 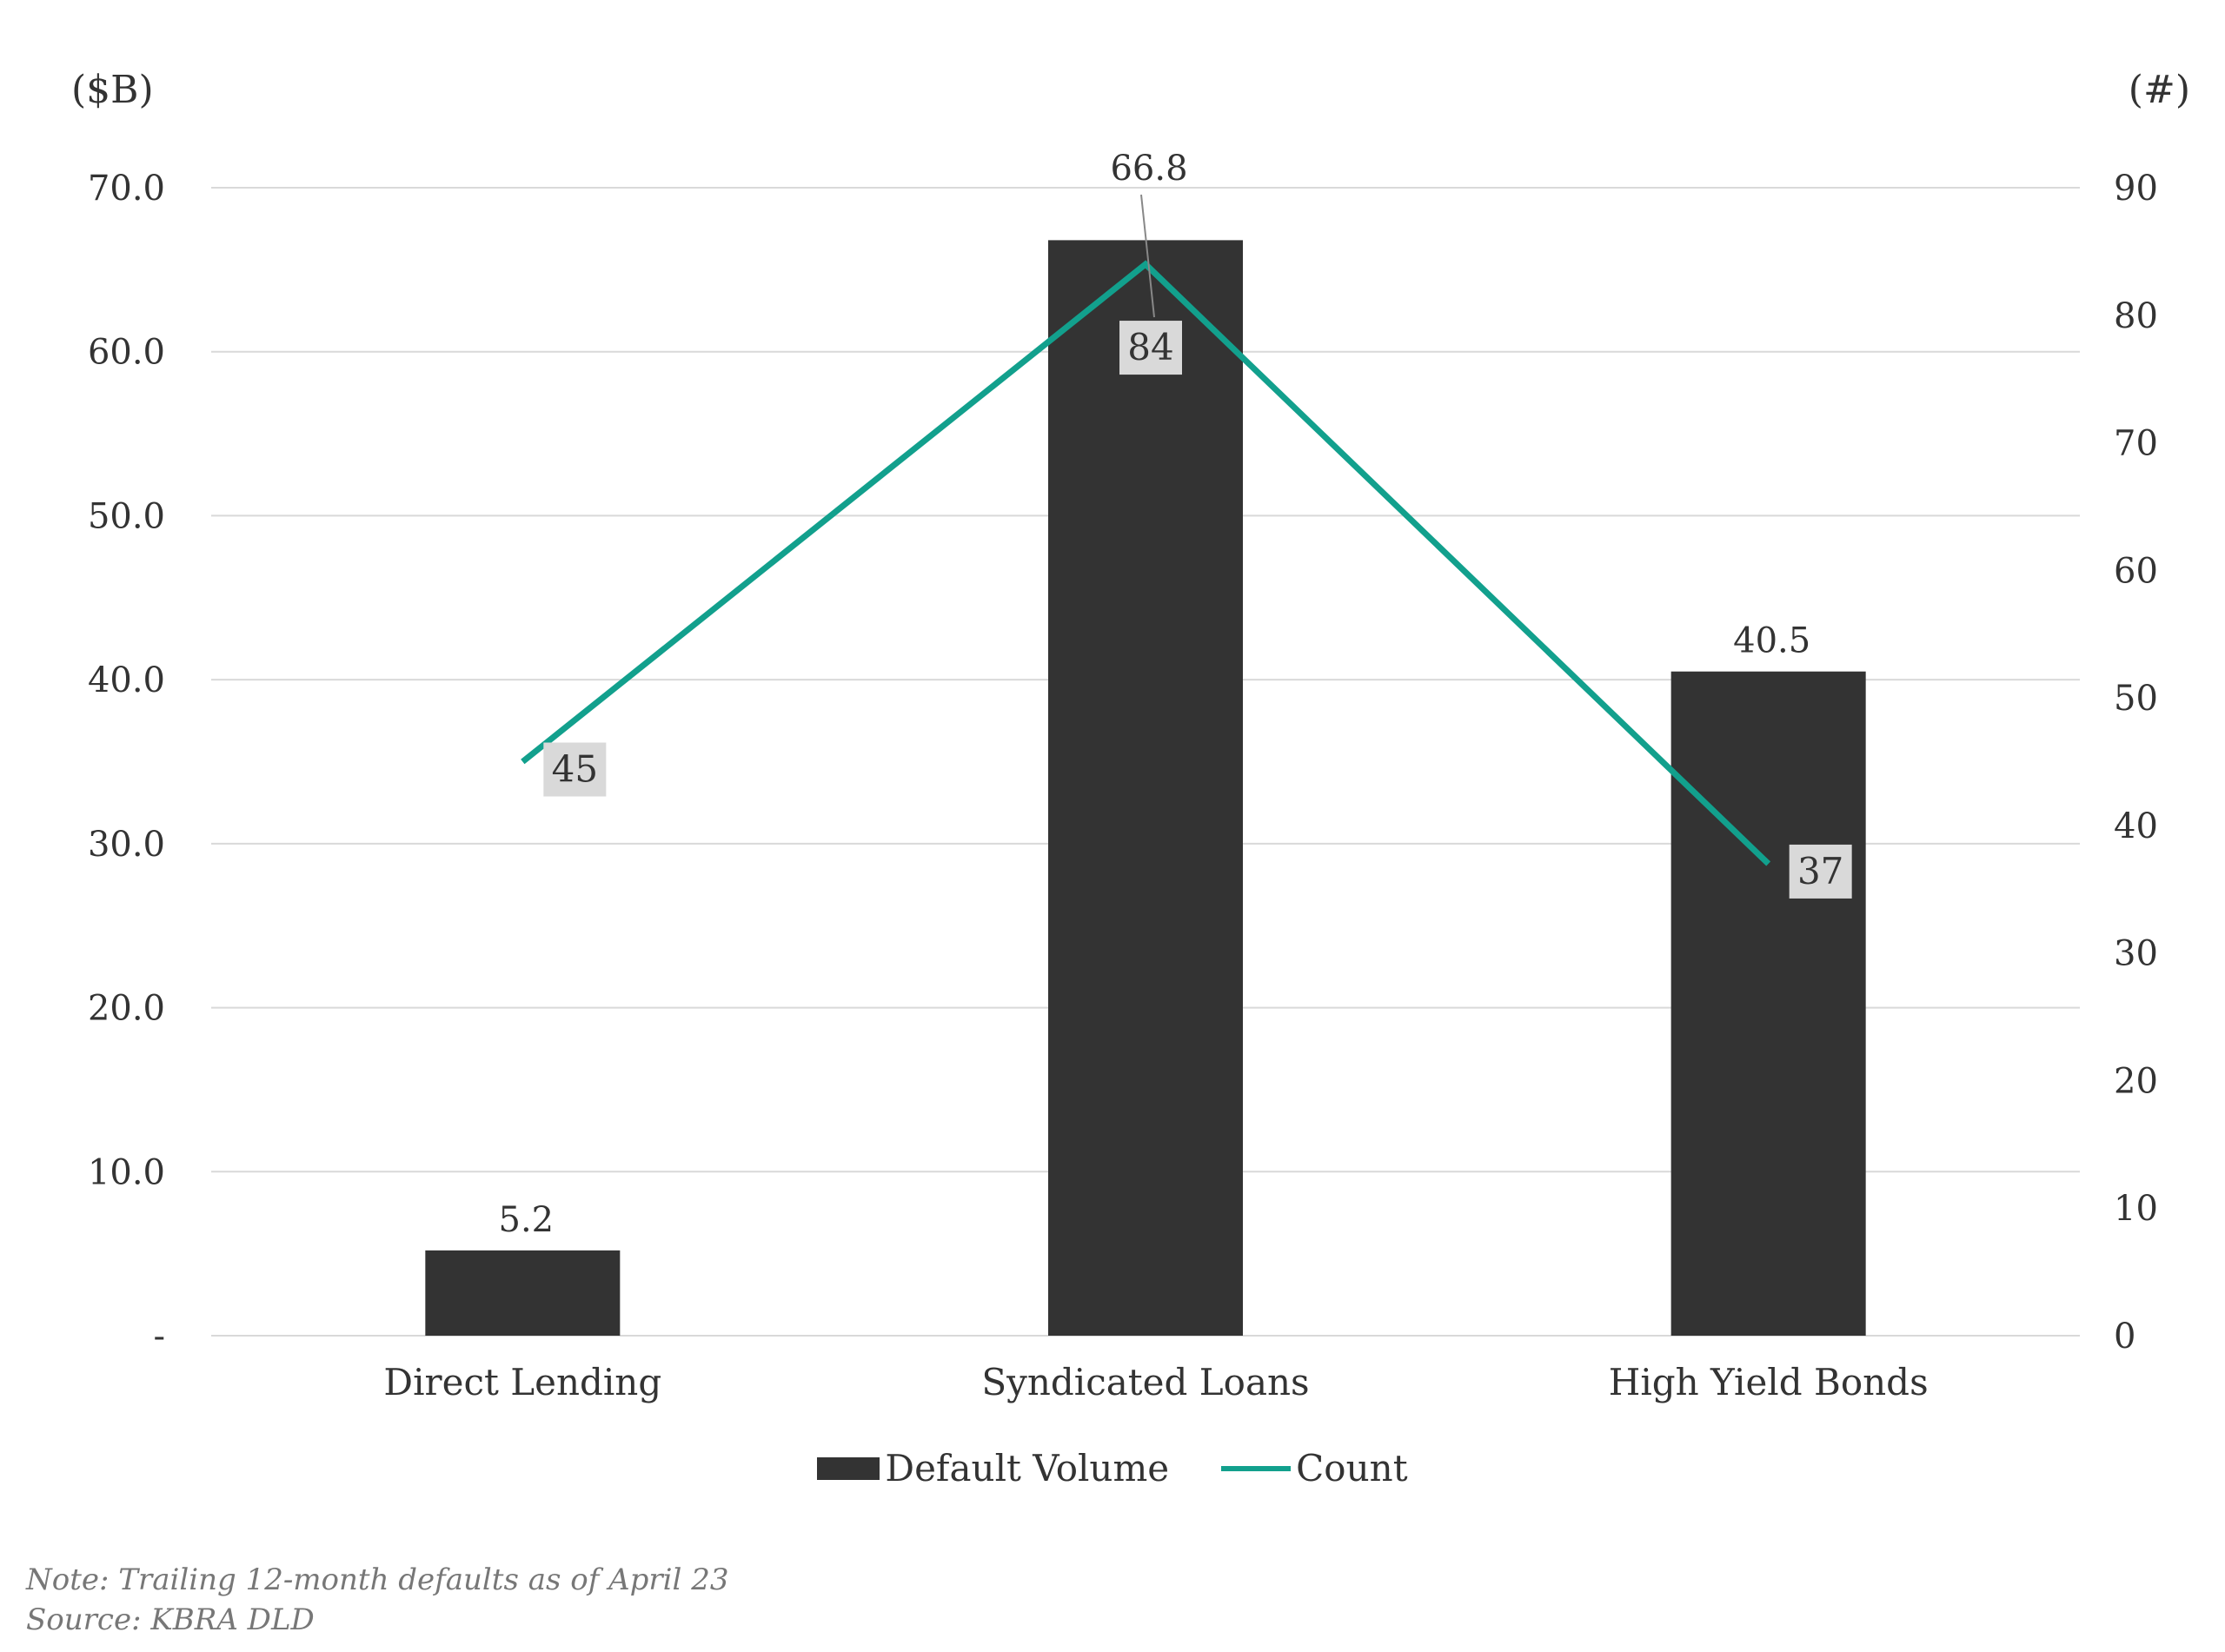 What do you see at coordinates (1145, 1382) in the screenshot?
I see `x-axis-tick-label: Syndicated Loans` at bounding box center [1145, 1382].